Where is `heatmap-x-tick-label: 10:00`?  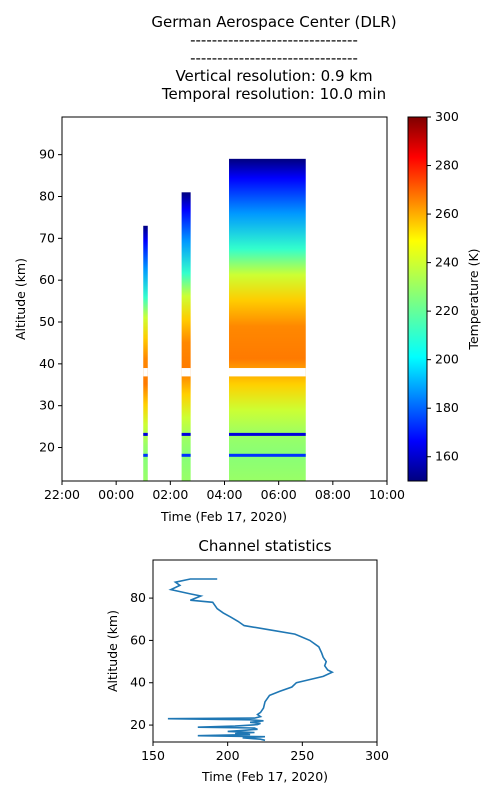
heatmap-x-tick-label: 10:00 is located at coordinates (387, 494).